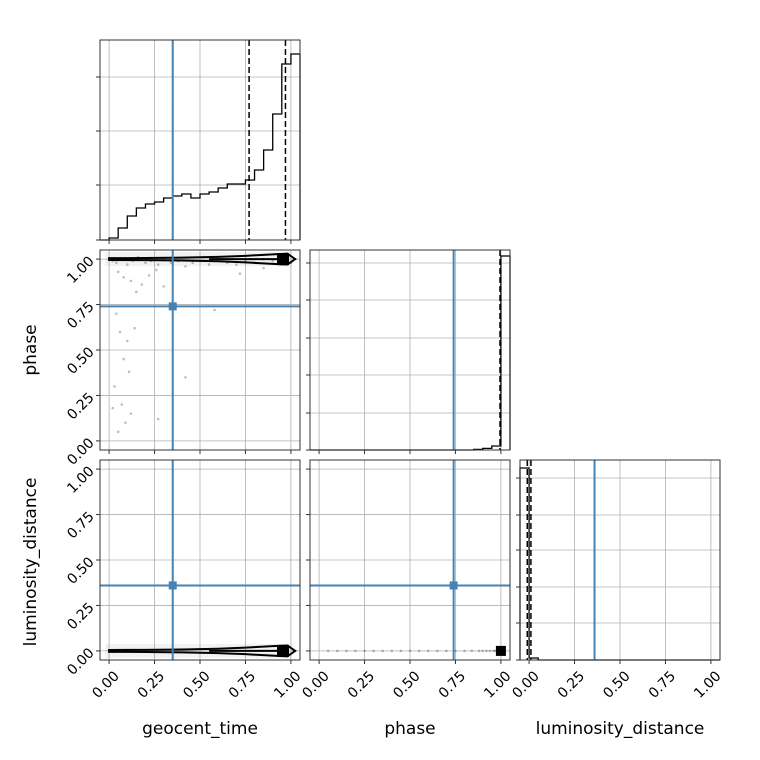 This screenshot has width=760, height=760. I want to click on scatter-phase_vs_geocent_time, so click(198, 351).